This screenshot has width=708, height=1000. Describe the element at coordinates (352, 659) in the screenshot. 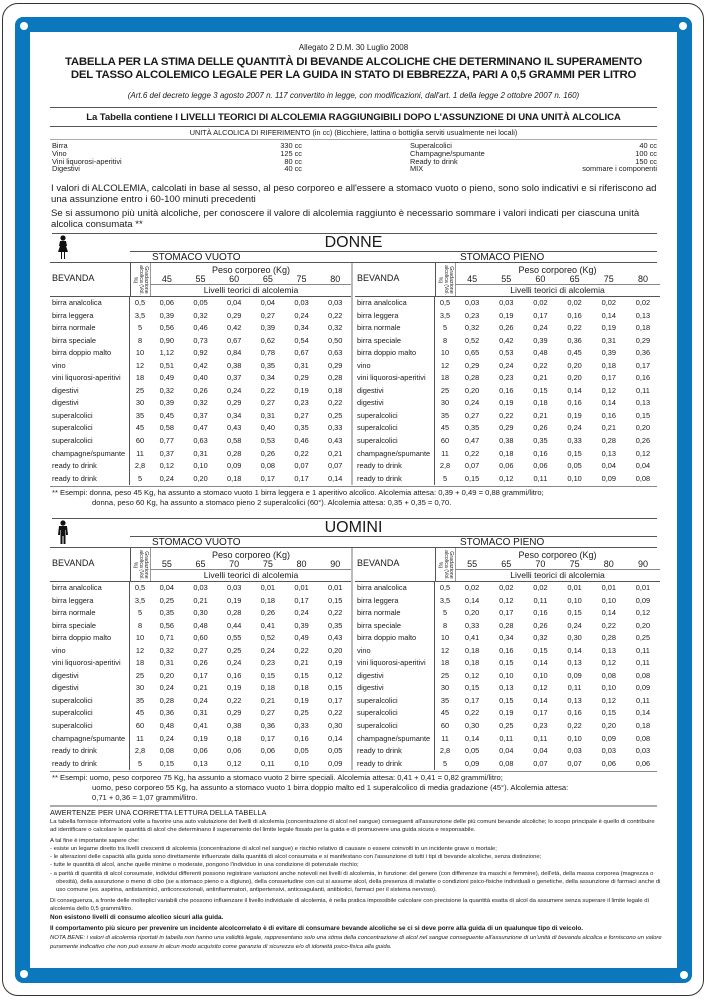

I see `table-divider` at that location.